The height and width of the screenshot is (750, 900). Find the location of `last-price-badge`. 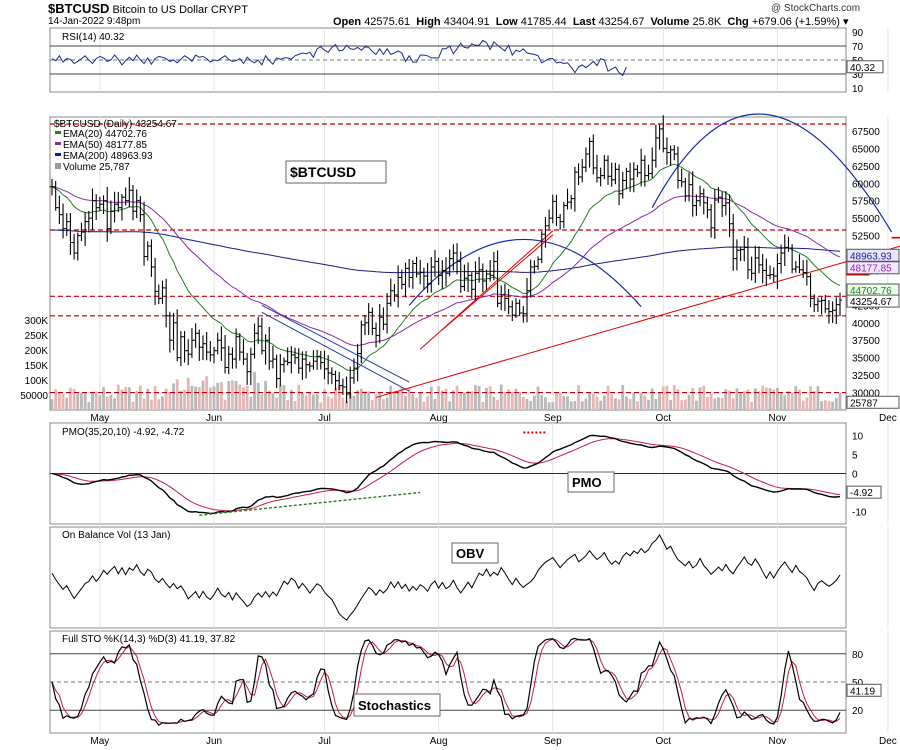

last-price-badge is located at coordinates (873, 301).